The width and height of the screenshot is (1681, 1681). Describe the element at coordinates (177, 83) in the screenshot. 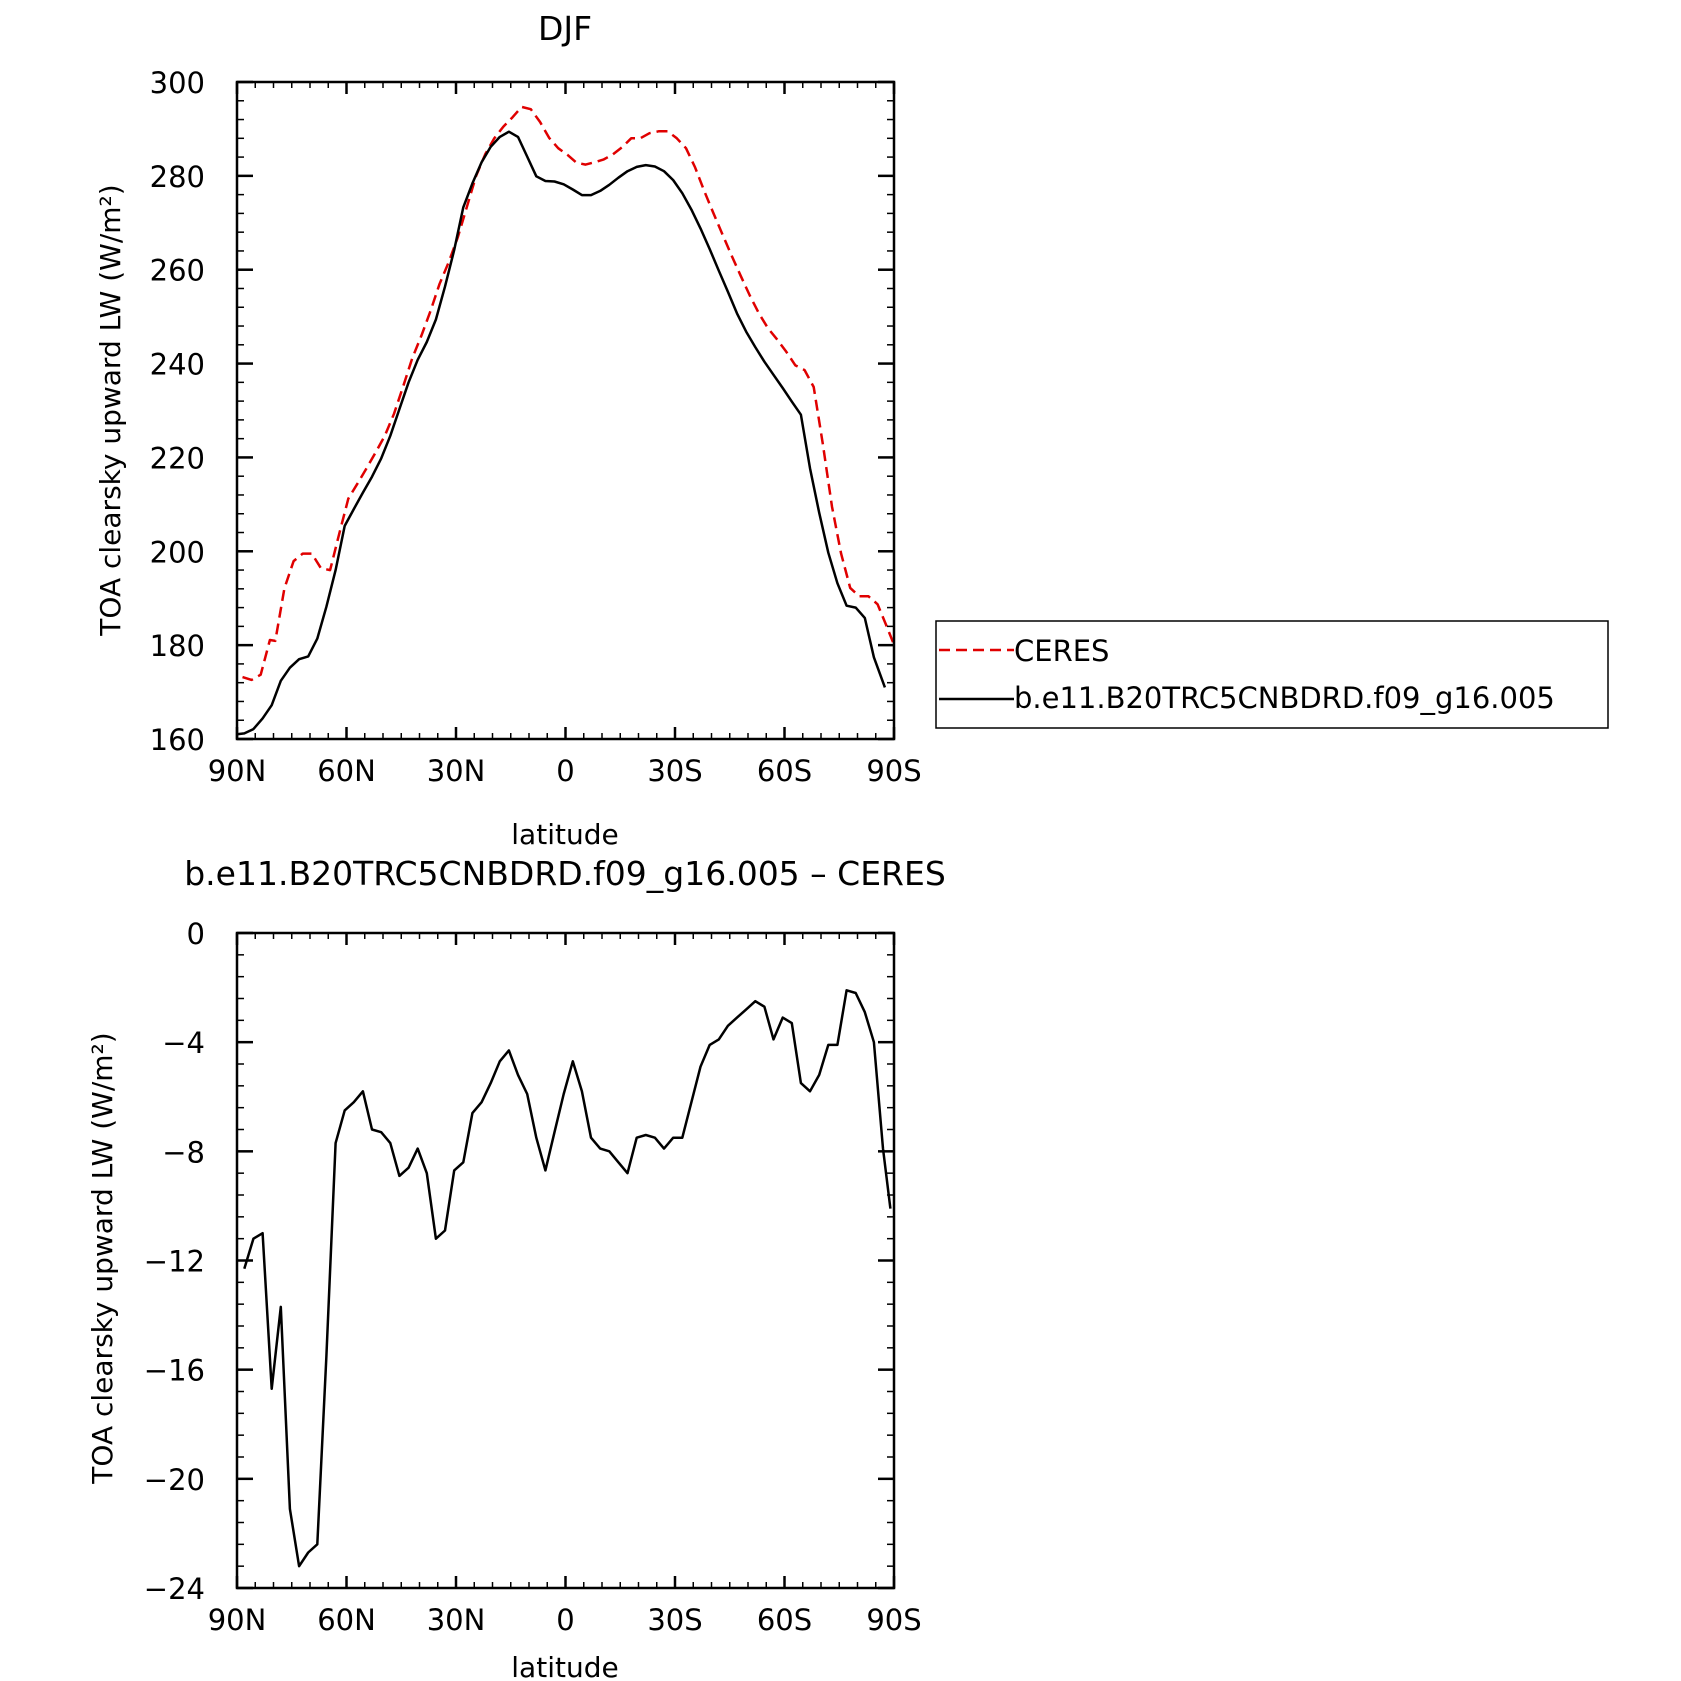

I see `y-tick-label: 300` at that location.